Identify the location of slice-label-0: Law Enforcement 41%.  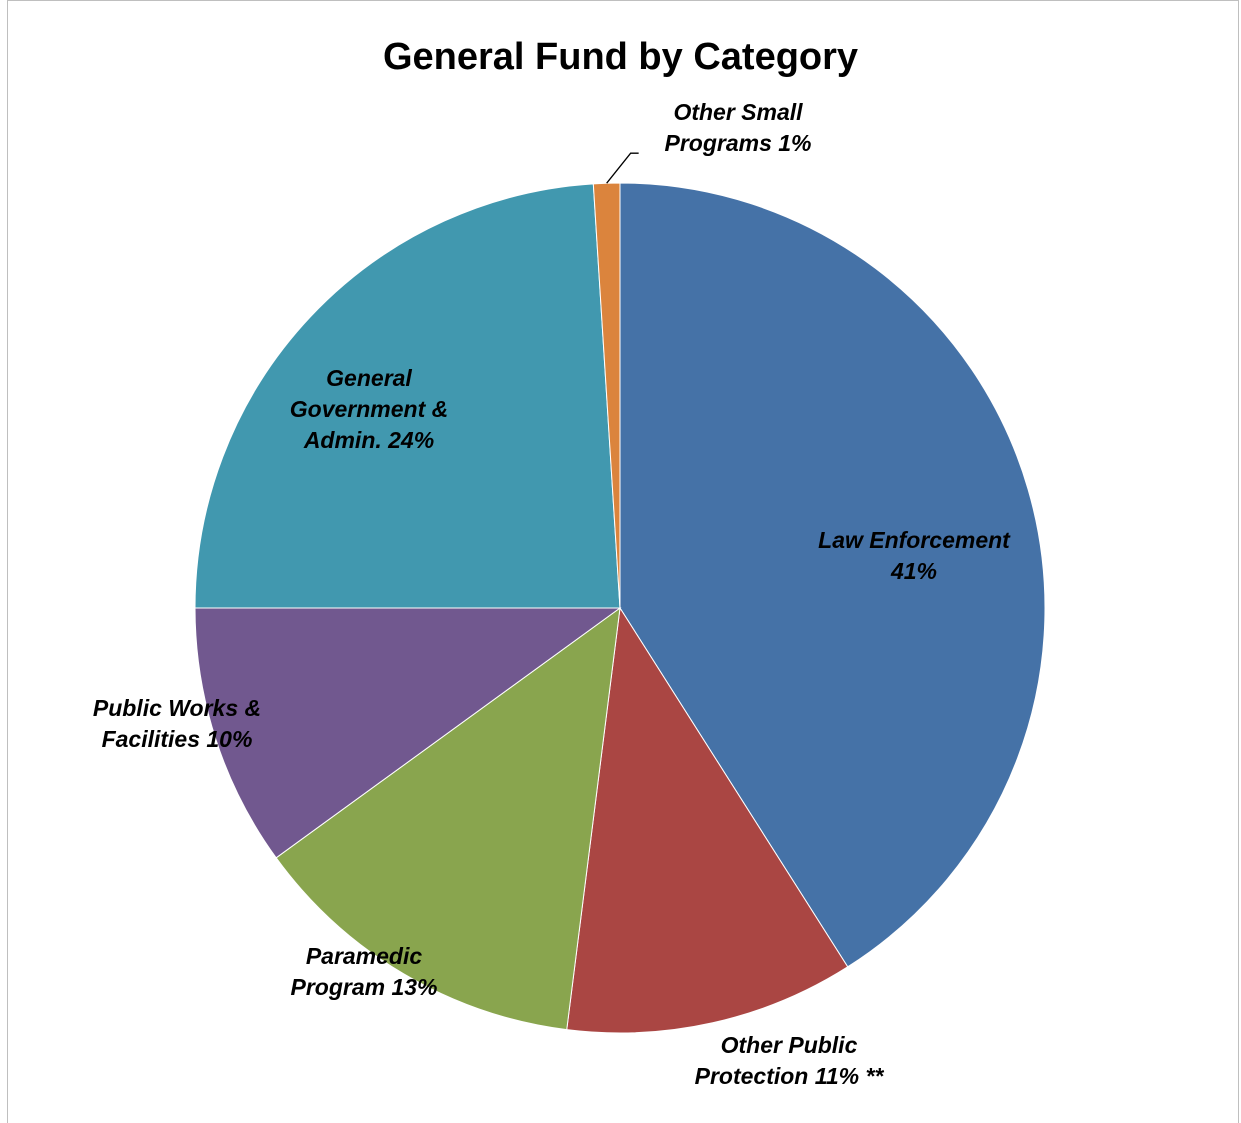
(914, 555).